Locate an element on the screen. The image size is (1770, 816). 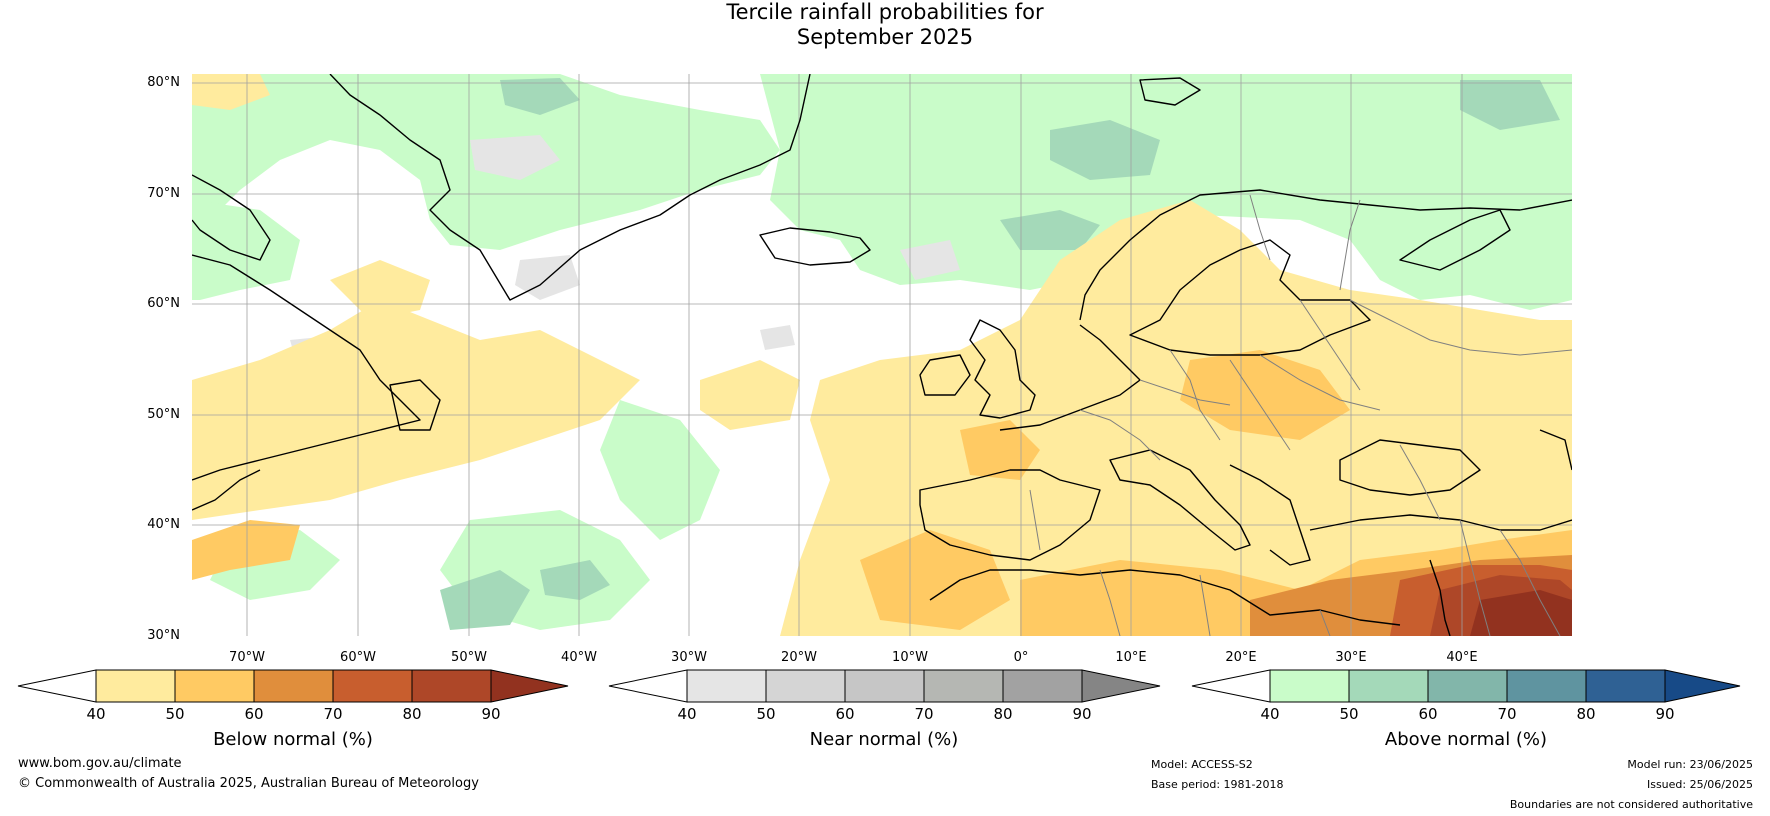
near-extend-low is located at coordinates (648, 686).